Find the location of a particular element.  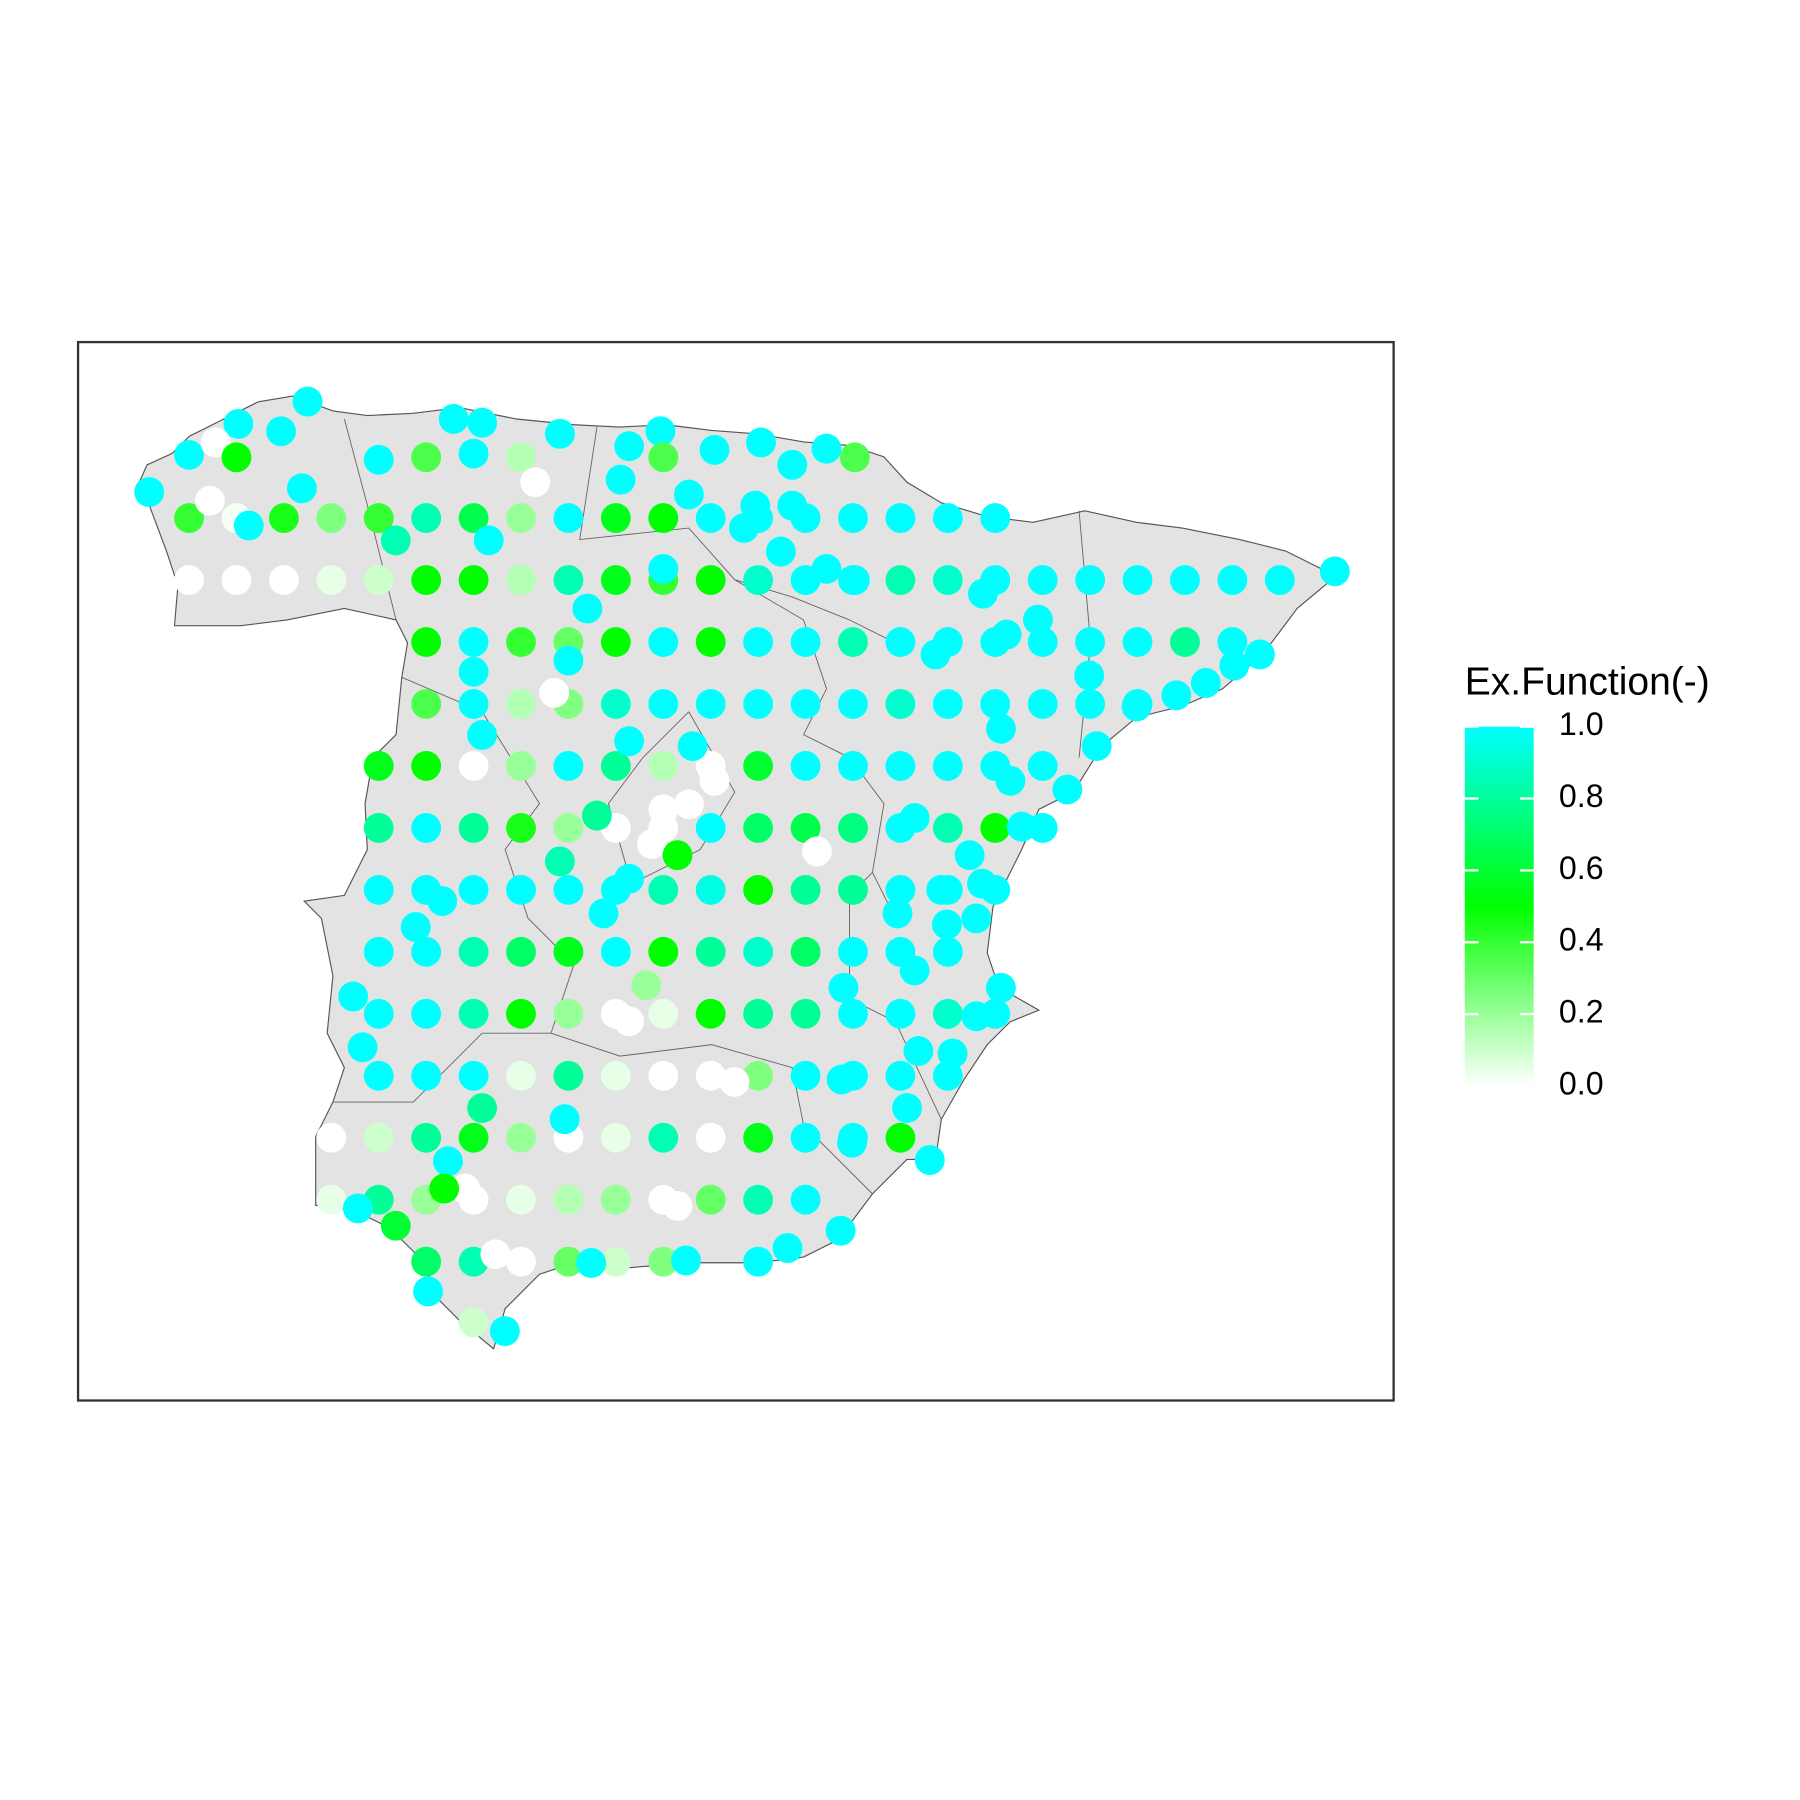

colorbar-label: 0.2 is located at coordinates (1581, 1012).